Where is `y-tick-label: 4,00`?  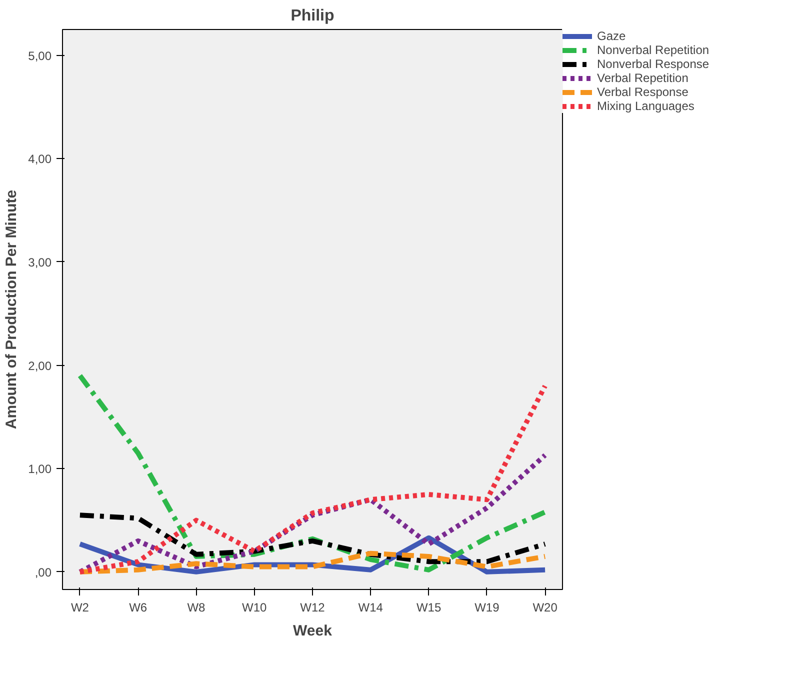
y-tick-label: 4,00 is located at coordinates (40, 159).